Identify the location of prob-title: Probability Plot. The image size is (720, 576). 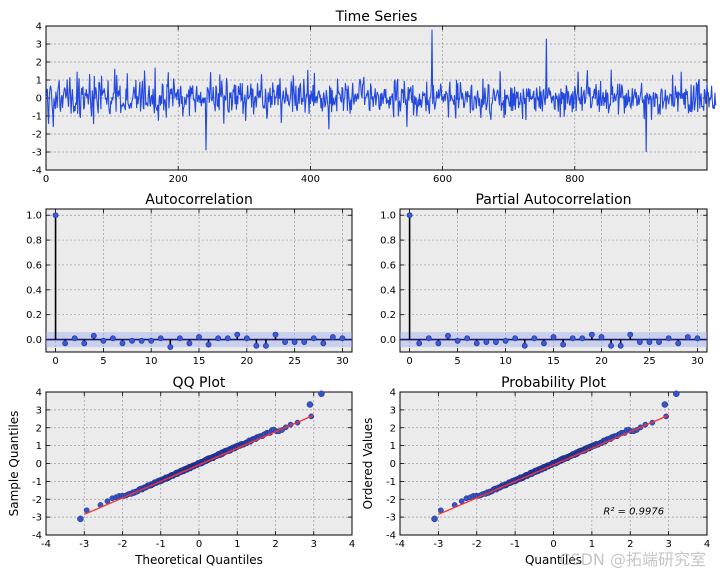
(553, 383).